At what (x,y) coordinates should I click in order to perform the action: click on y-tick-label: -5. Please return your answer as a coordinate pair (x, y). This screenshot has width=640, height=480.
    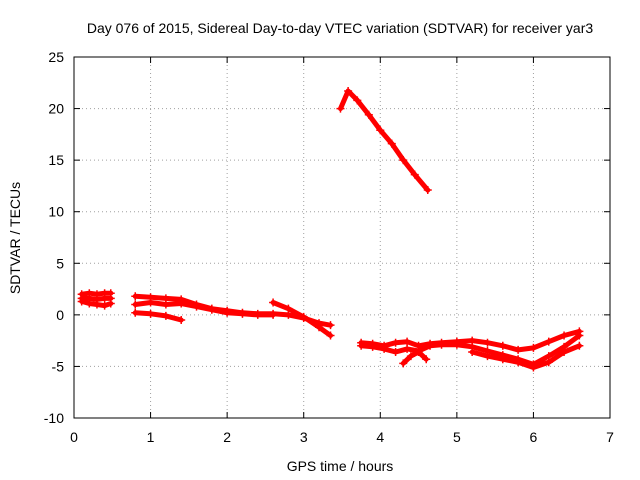
    Looking at the image, I should click on (58, 366).